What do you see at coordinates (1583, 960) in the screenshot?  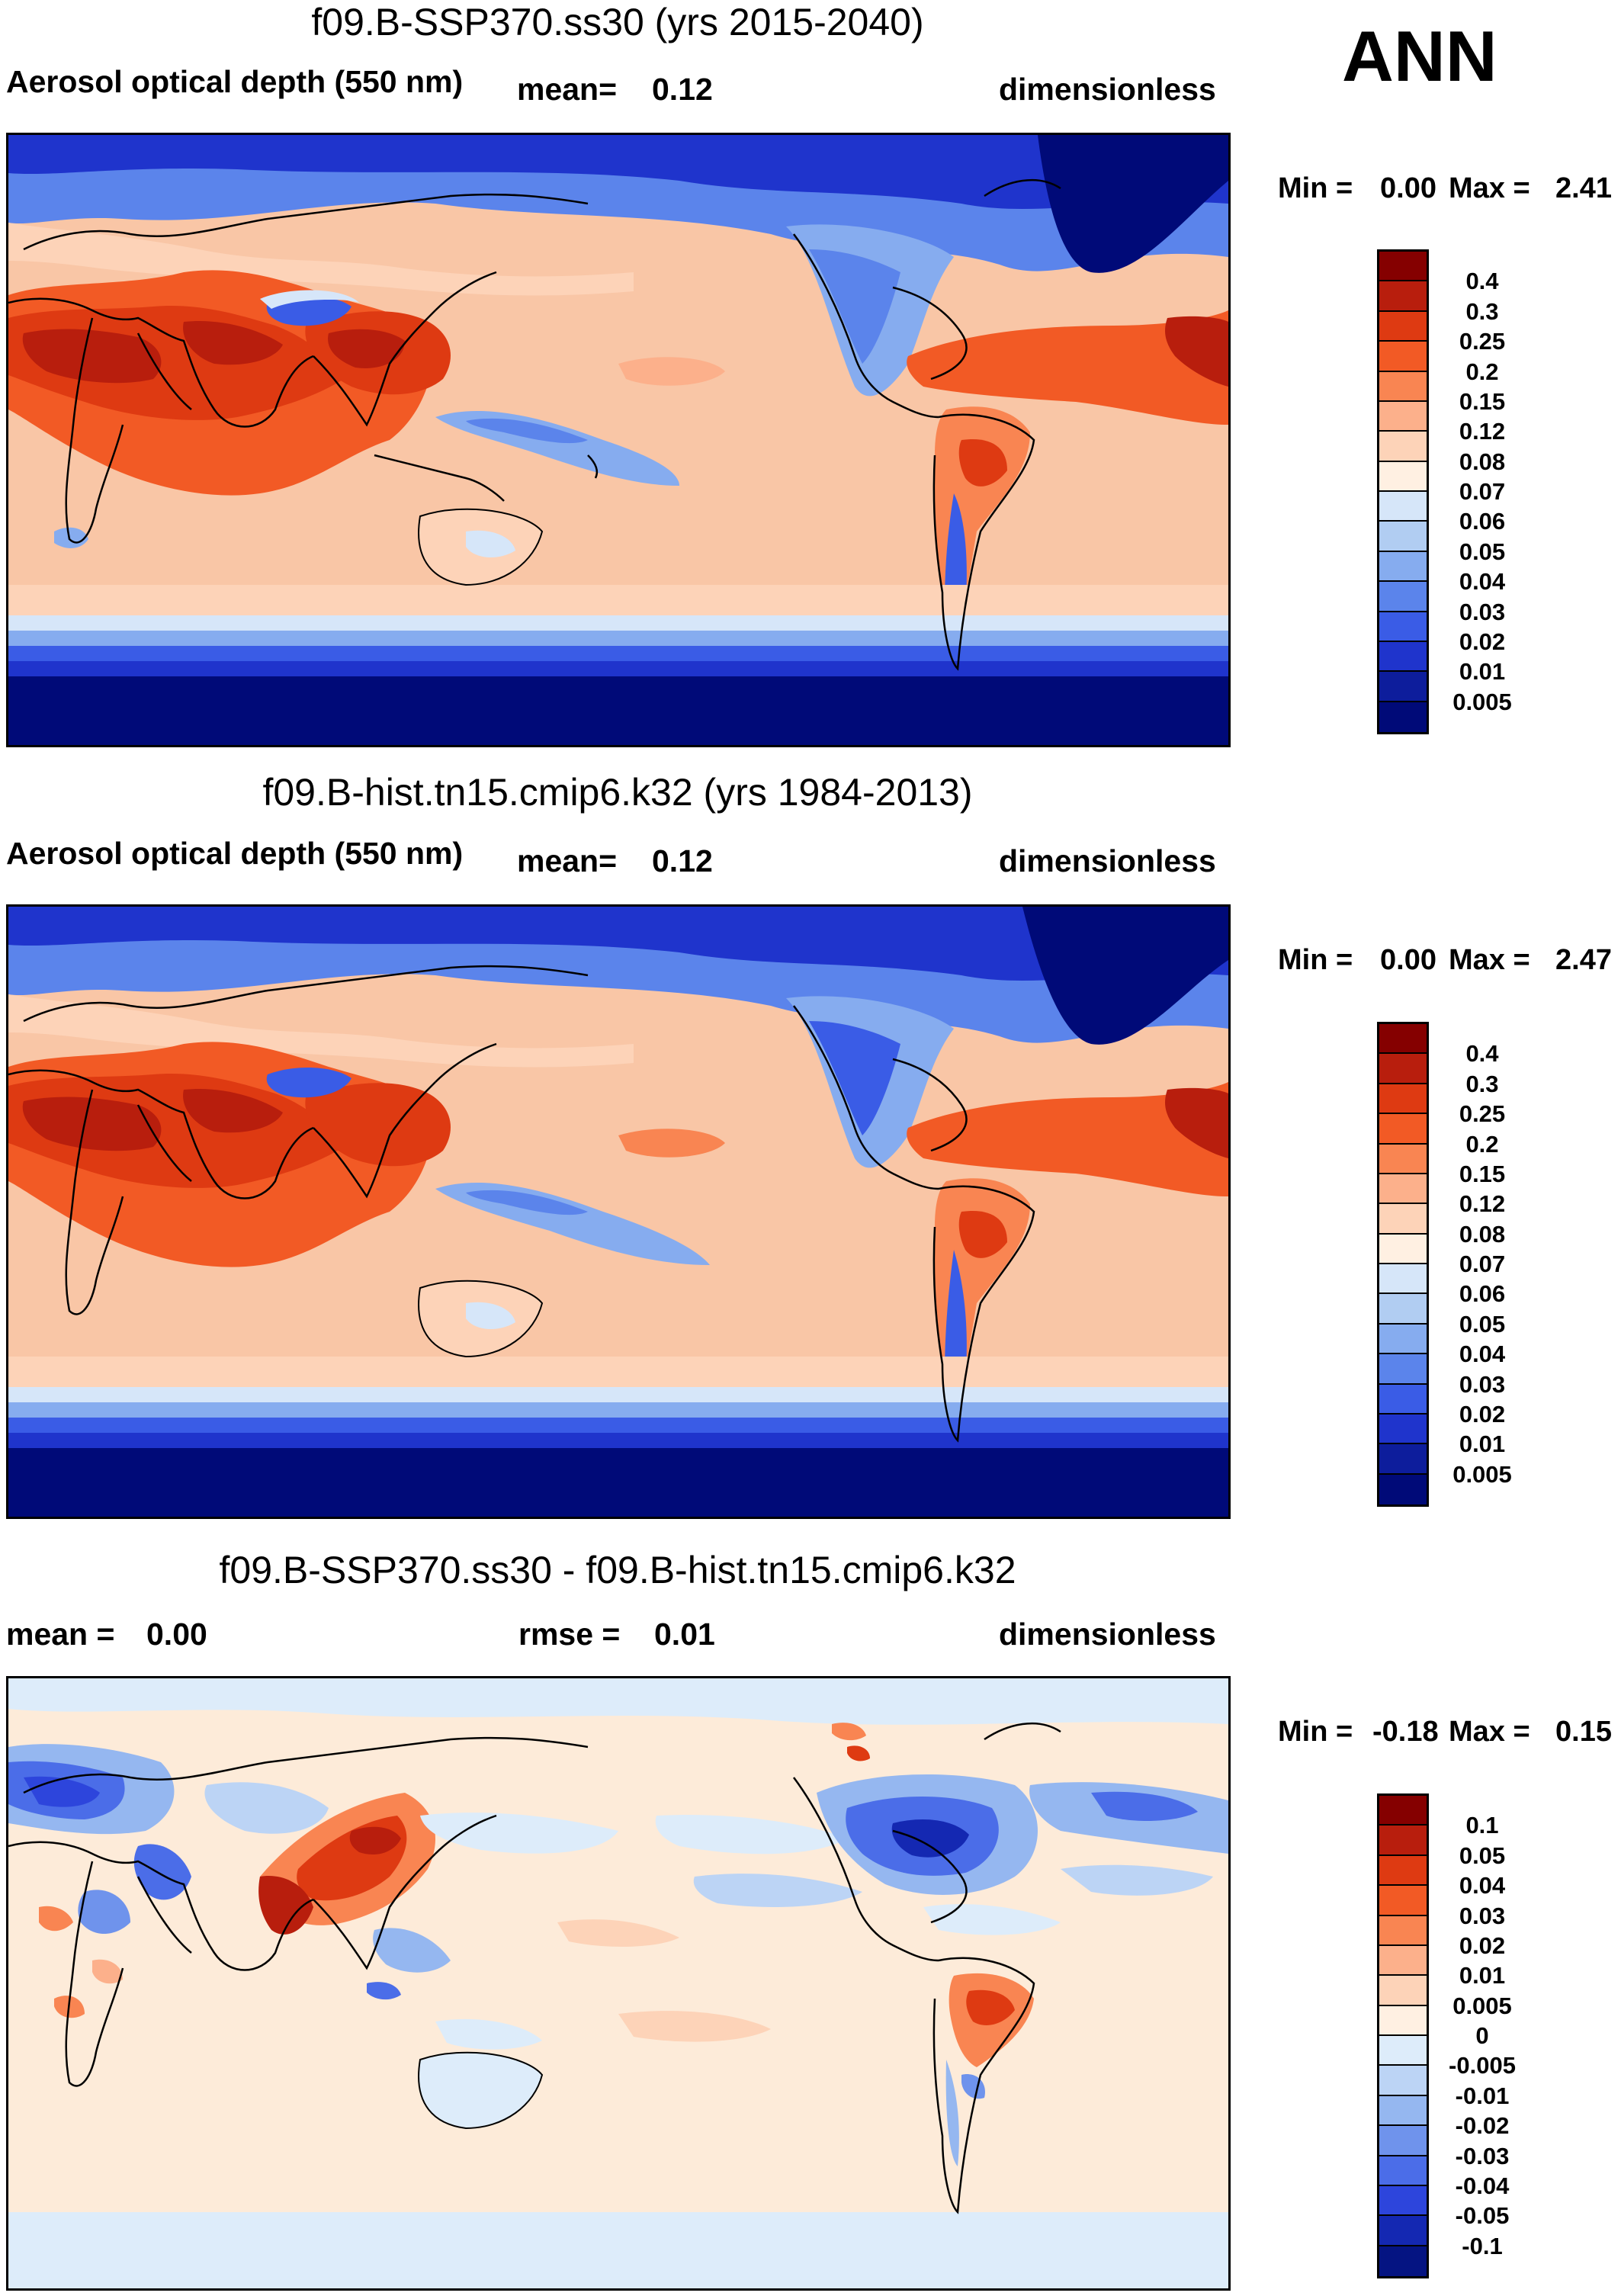 I see `panel2-max-value: 2.47` at bounding box center [1583, 960].